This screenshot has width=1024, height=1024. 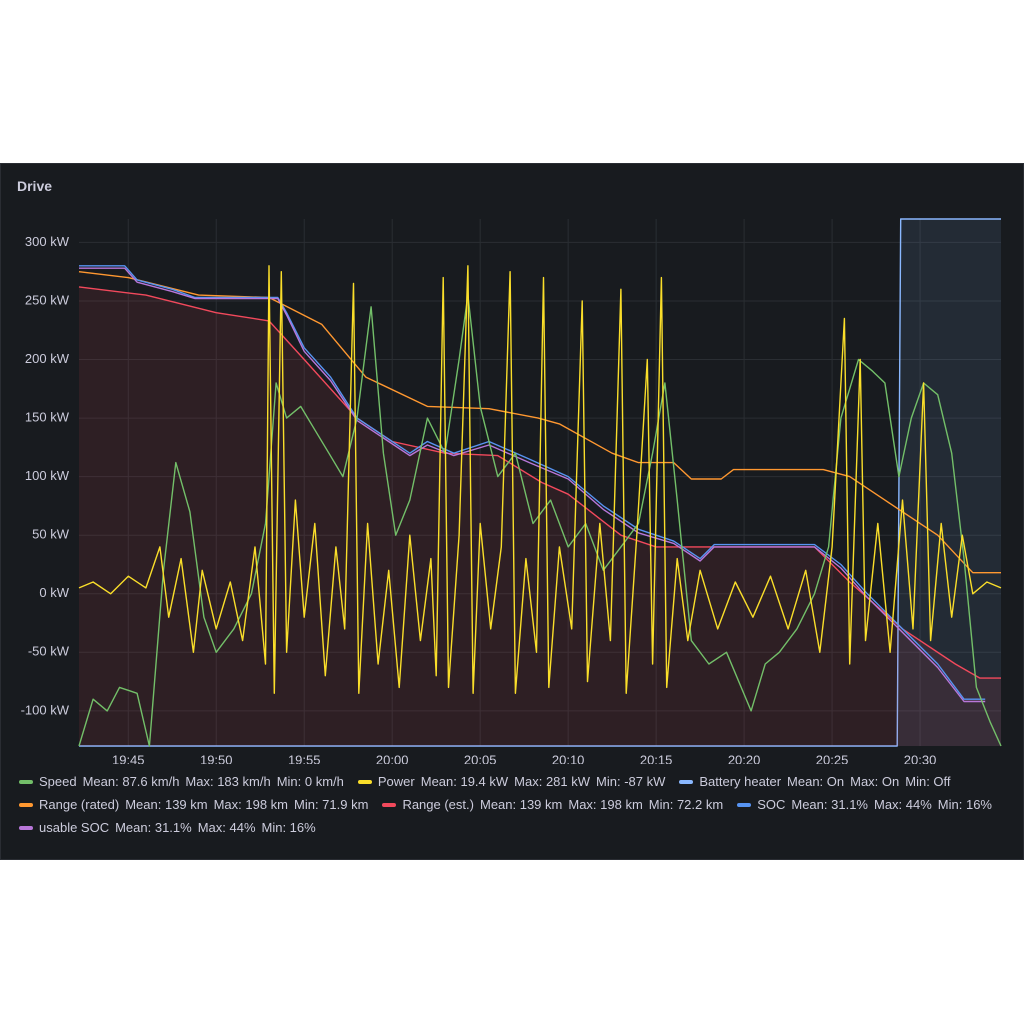 I want to click on legend-name: SOC, so click(x=771, y=804).